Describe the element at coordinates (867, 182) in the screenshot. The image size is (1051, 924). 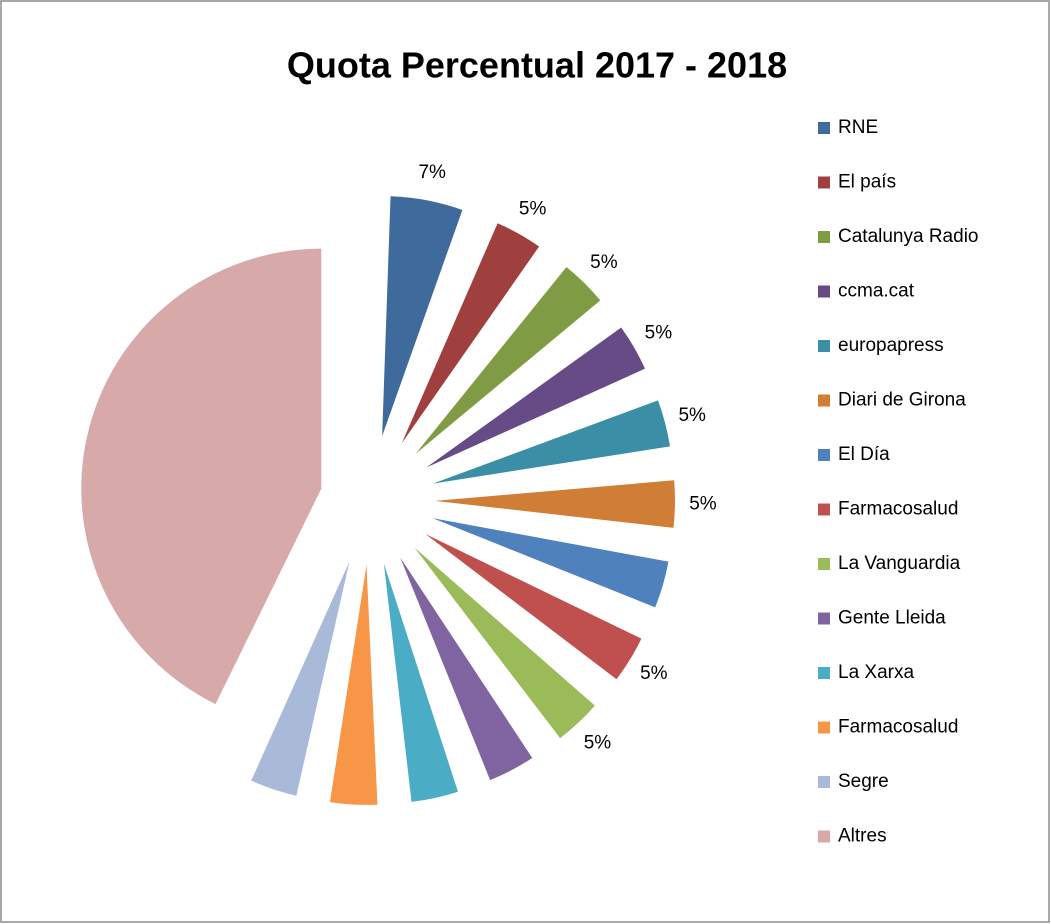
I see `legend-label: El país` at that location.